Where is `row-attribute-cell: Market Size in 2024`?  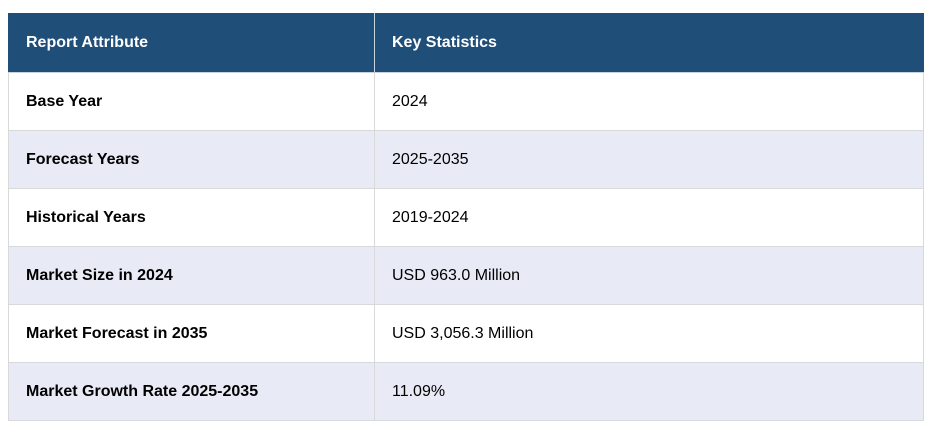 row-attribute-cell: Market Size in 2024 is located at coordinates (191, 275).